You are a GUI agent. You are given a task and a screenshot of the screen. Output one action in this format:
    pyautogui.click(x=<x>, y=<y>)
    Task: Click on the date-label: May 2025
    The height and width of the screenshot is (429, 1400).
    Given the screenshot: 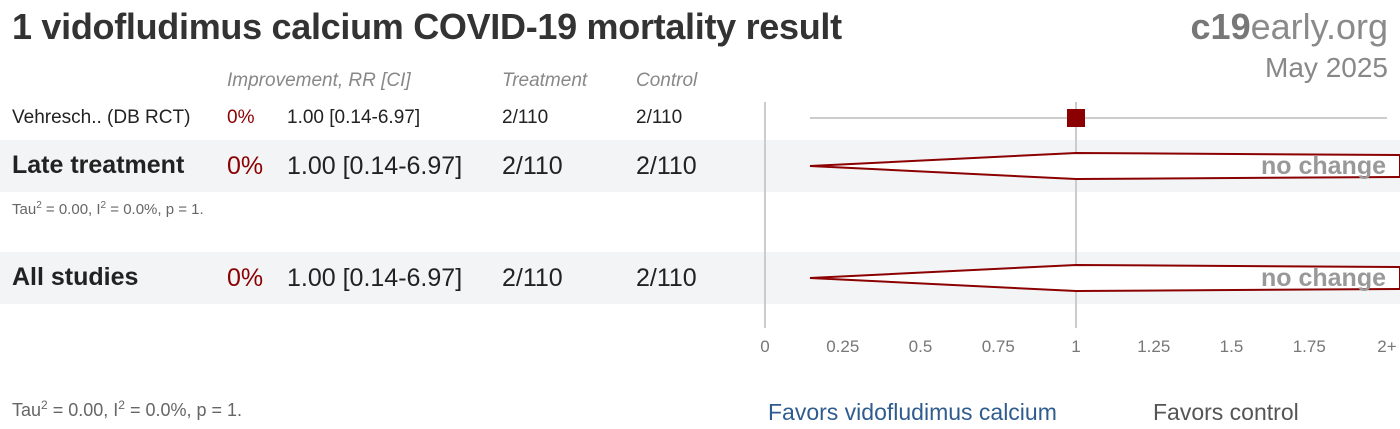 What is the action you would take?
    pyautogui.click(x=1326, y=67)
    